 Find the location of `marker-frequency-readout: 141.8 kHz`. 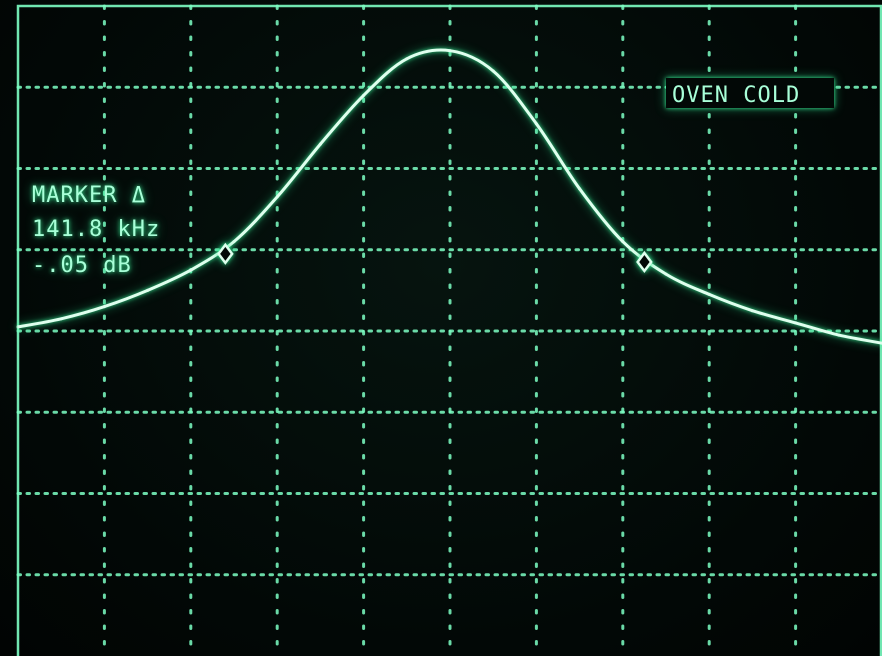

marker-frequency-readout: 141.8 kHz is located at coordinates (96, 229).